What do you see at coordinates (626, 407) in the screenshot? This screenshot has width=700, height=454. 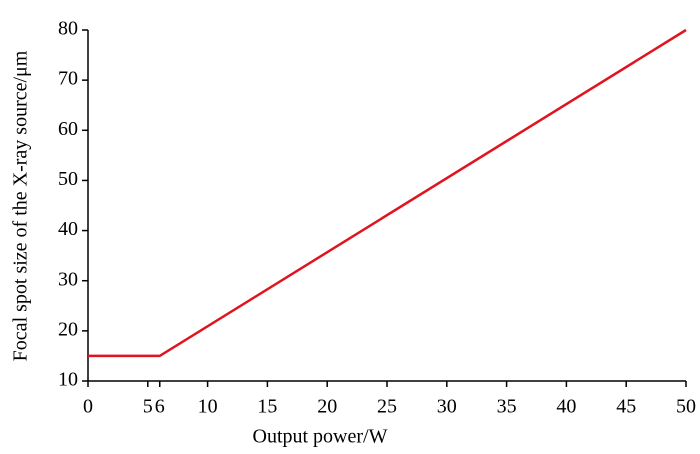 I see `x-tick-label: 45` at bounding box center [626, 407].